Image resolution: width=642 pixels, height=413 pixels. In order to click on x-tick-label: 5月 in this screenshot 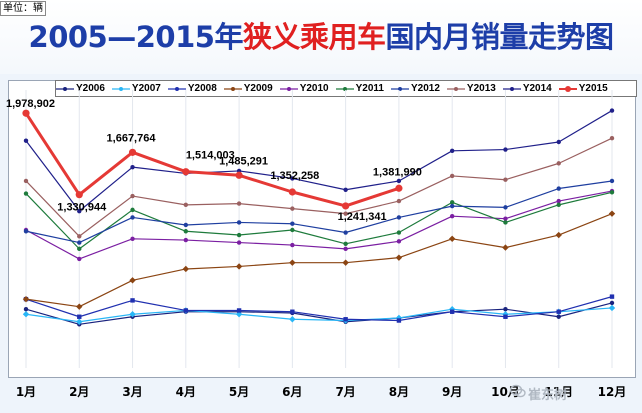, I will do `click(239, 392)`.